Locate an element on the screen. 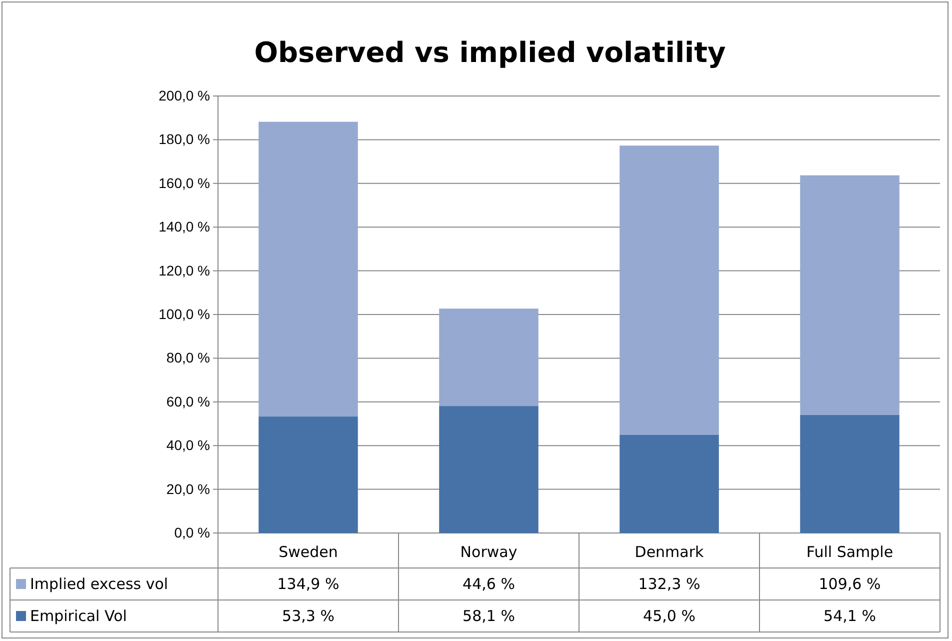 This screenshot has height=641, width=952. legend-label: Empirical Vol is located at coordinates (78, 616).